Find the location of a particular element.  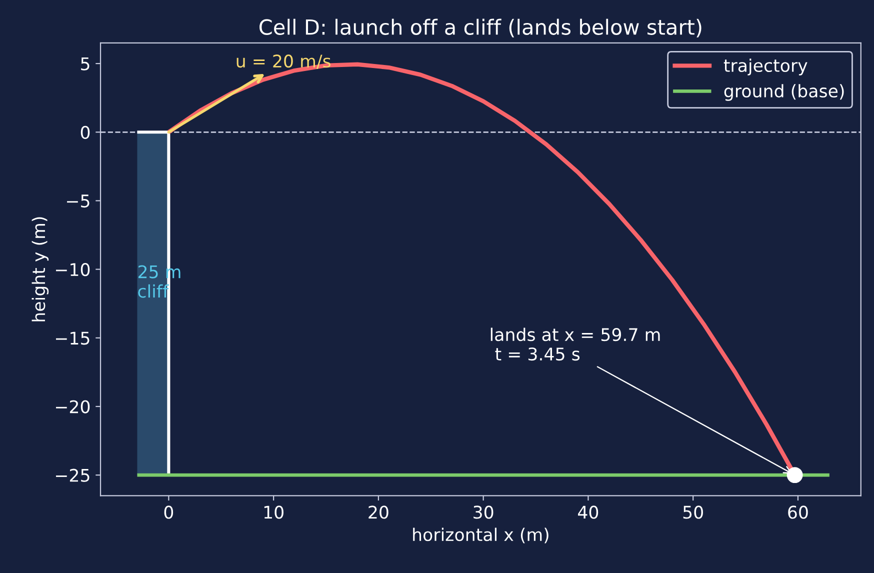

y-tick-label: −20 is located at coordinates (73, 407).